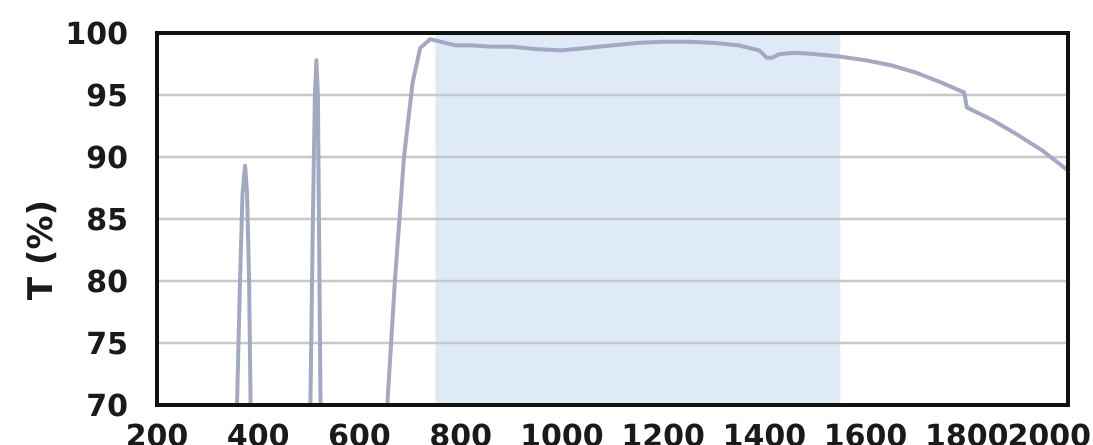 Image resolution: width=1093 pixels, height=445 pixels. I want to click on x-tick-label: 2000, so click(1050, 432).